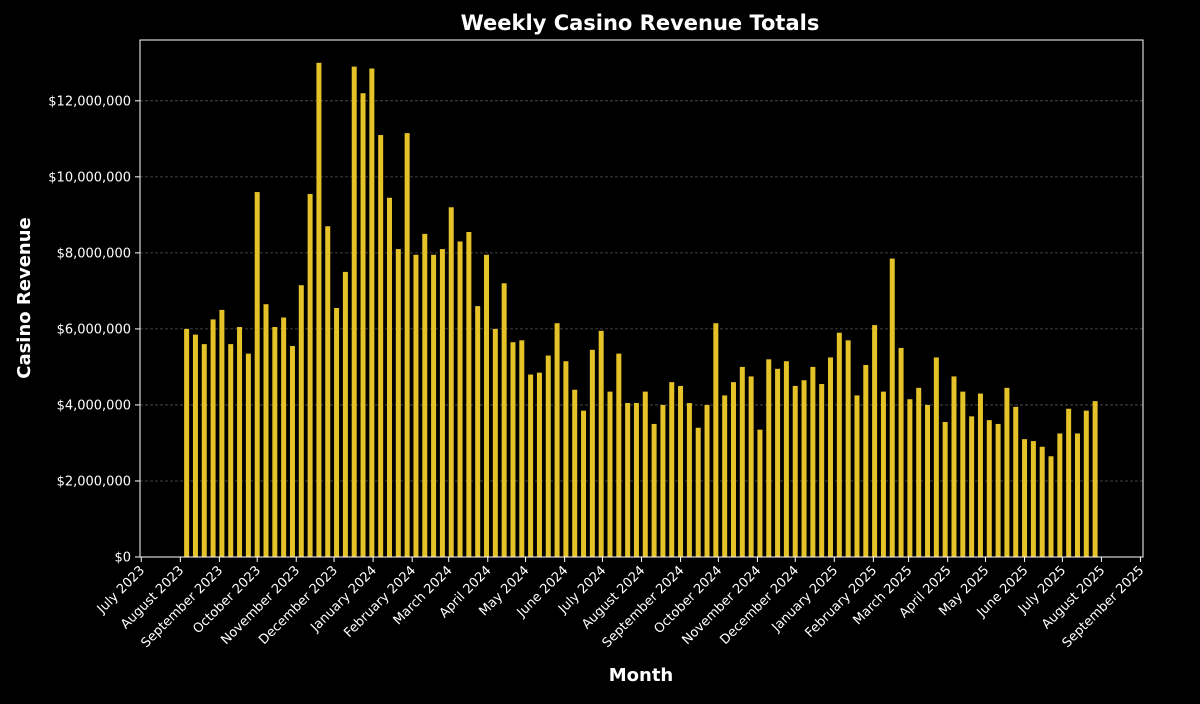 Image resolution: width=1200 pixels, height=704 pixels. I want to click on y-tick-label: $2,000,000, so click(94, 481).